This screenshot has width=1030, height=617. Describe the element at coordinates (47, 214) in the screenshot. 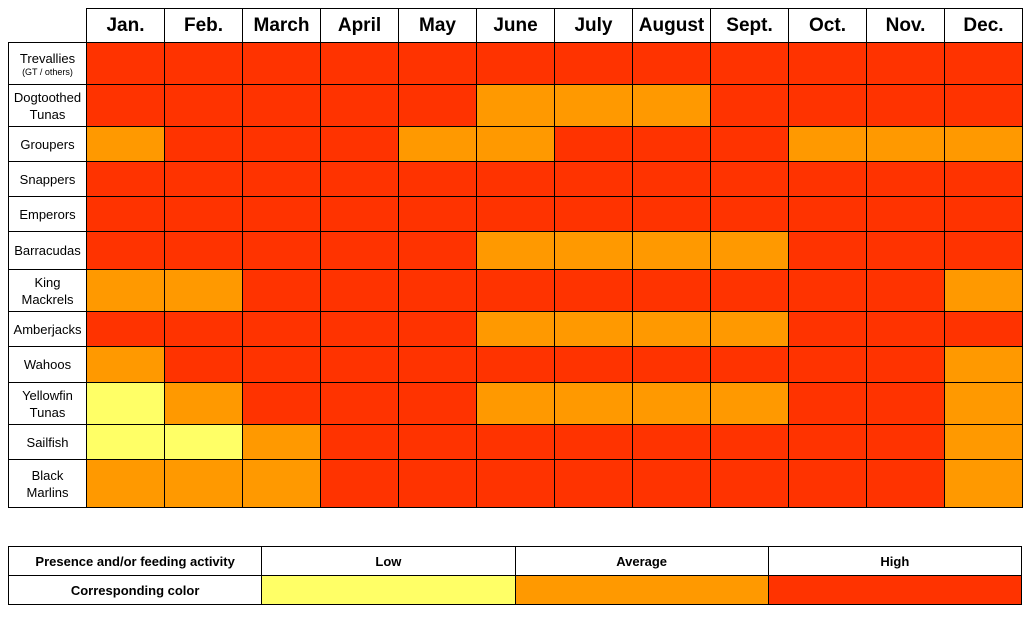

I see `species-label: Emperors` at that location.